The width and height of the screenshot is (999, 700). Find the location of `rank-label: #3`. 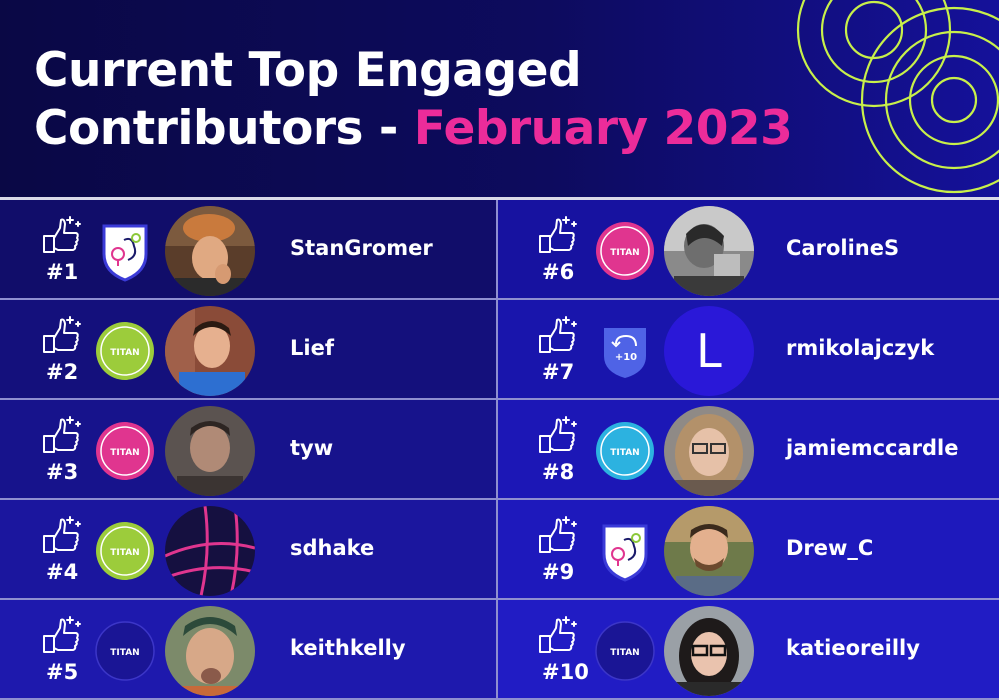

rank-label: #3 is located at coordinates (62, 472).